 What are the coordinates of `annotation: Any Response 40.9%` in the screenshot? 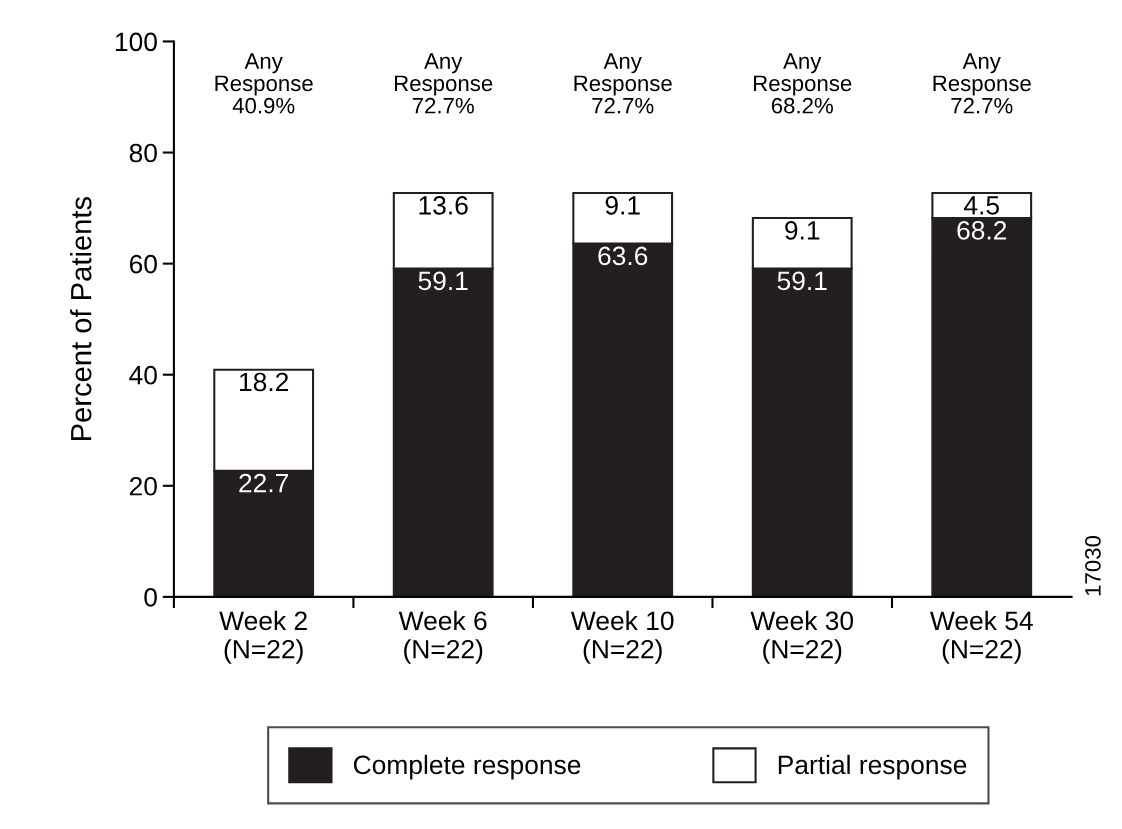 It's located at (264, 83).